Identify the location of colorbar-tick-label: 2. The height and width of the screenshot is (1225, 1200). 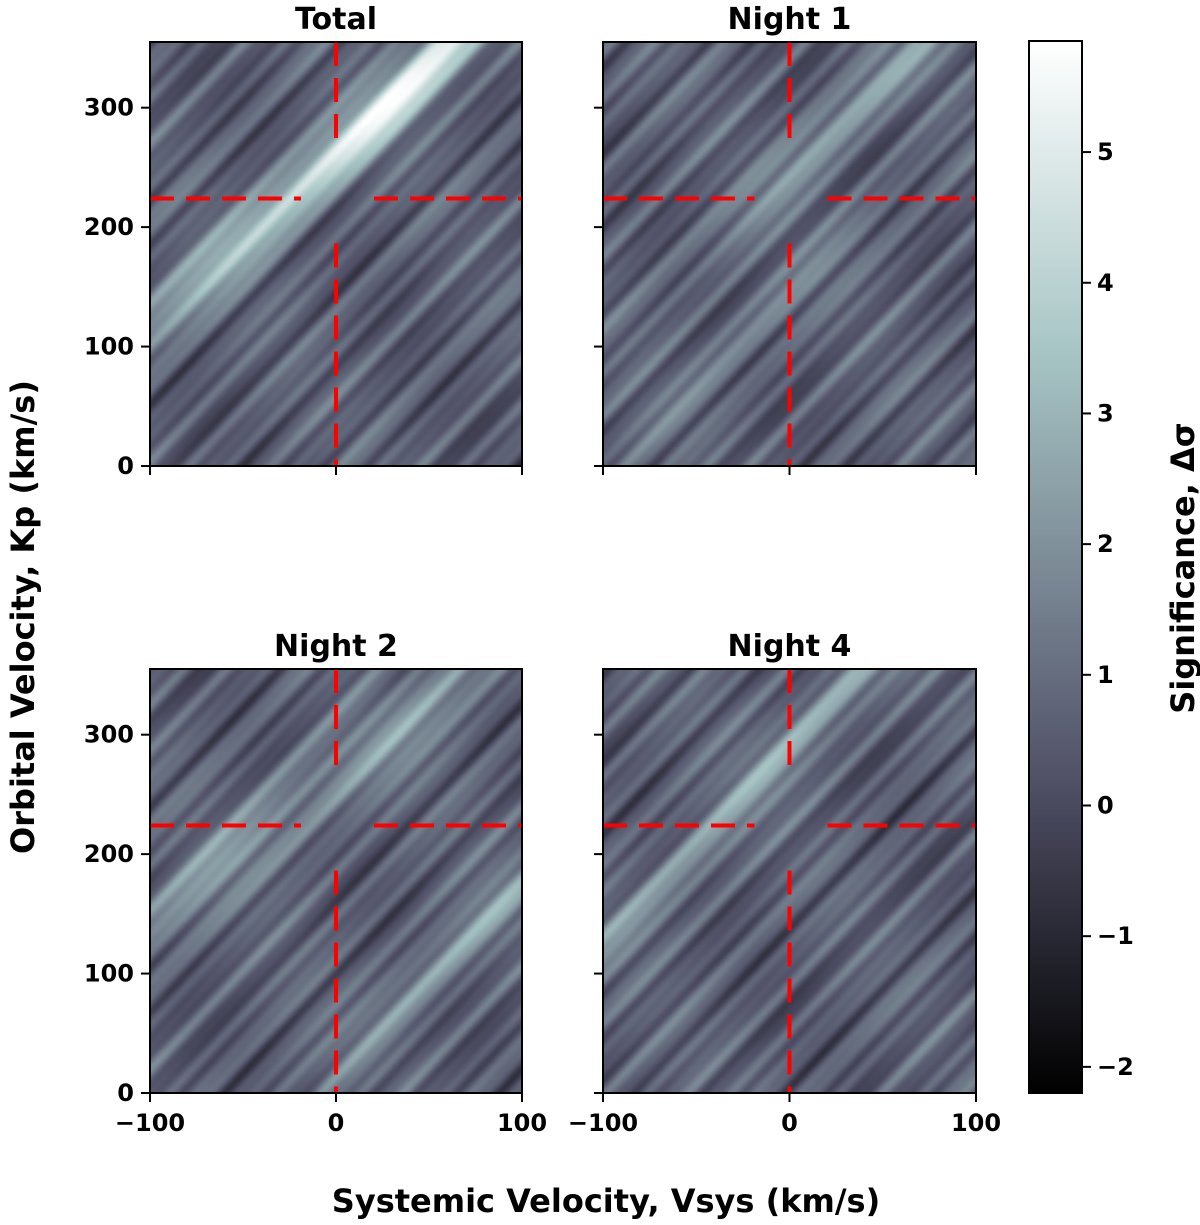
(1105, 544).